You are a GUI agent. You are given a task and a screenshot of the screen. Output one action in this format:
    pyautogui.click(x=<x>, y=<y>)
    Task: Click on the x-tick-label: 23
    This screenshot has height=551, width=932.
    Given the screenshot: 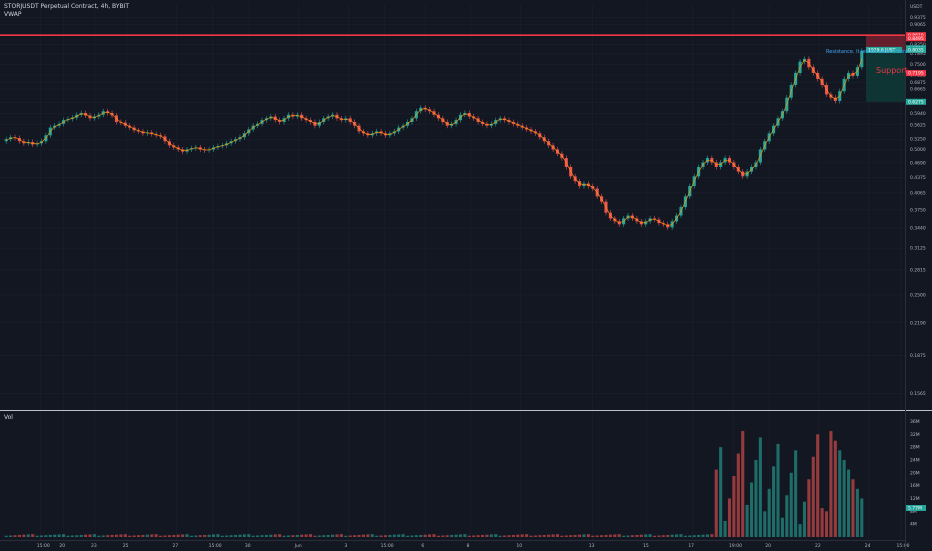 What is the action you would take?
    pyautogui.click(x=94, y=546)
    